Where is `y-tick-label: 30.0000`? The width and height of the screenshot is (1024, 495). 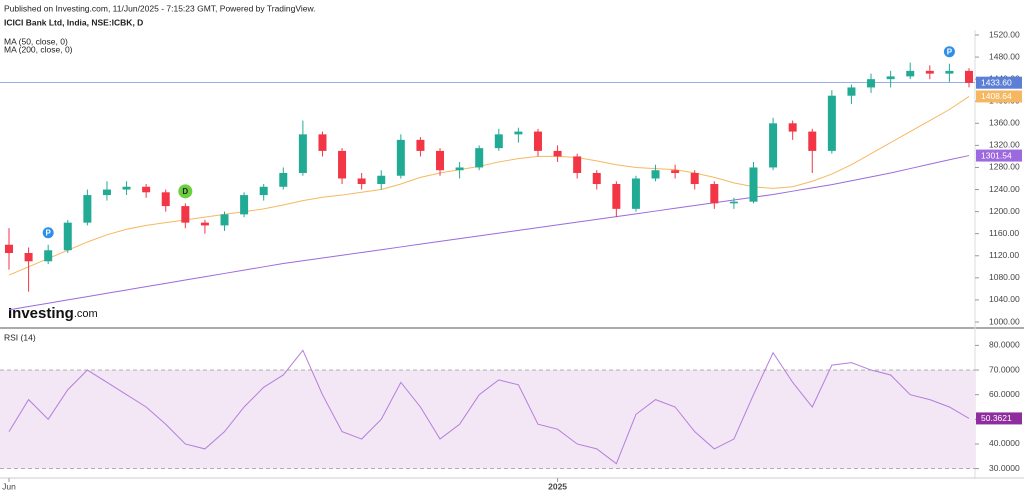 y-tick-label: 30.0000 is located at coordinates (1004, 468).